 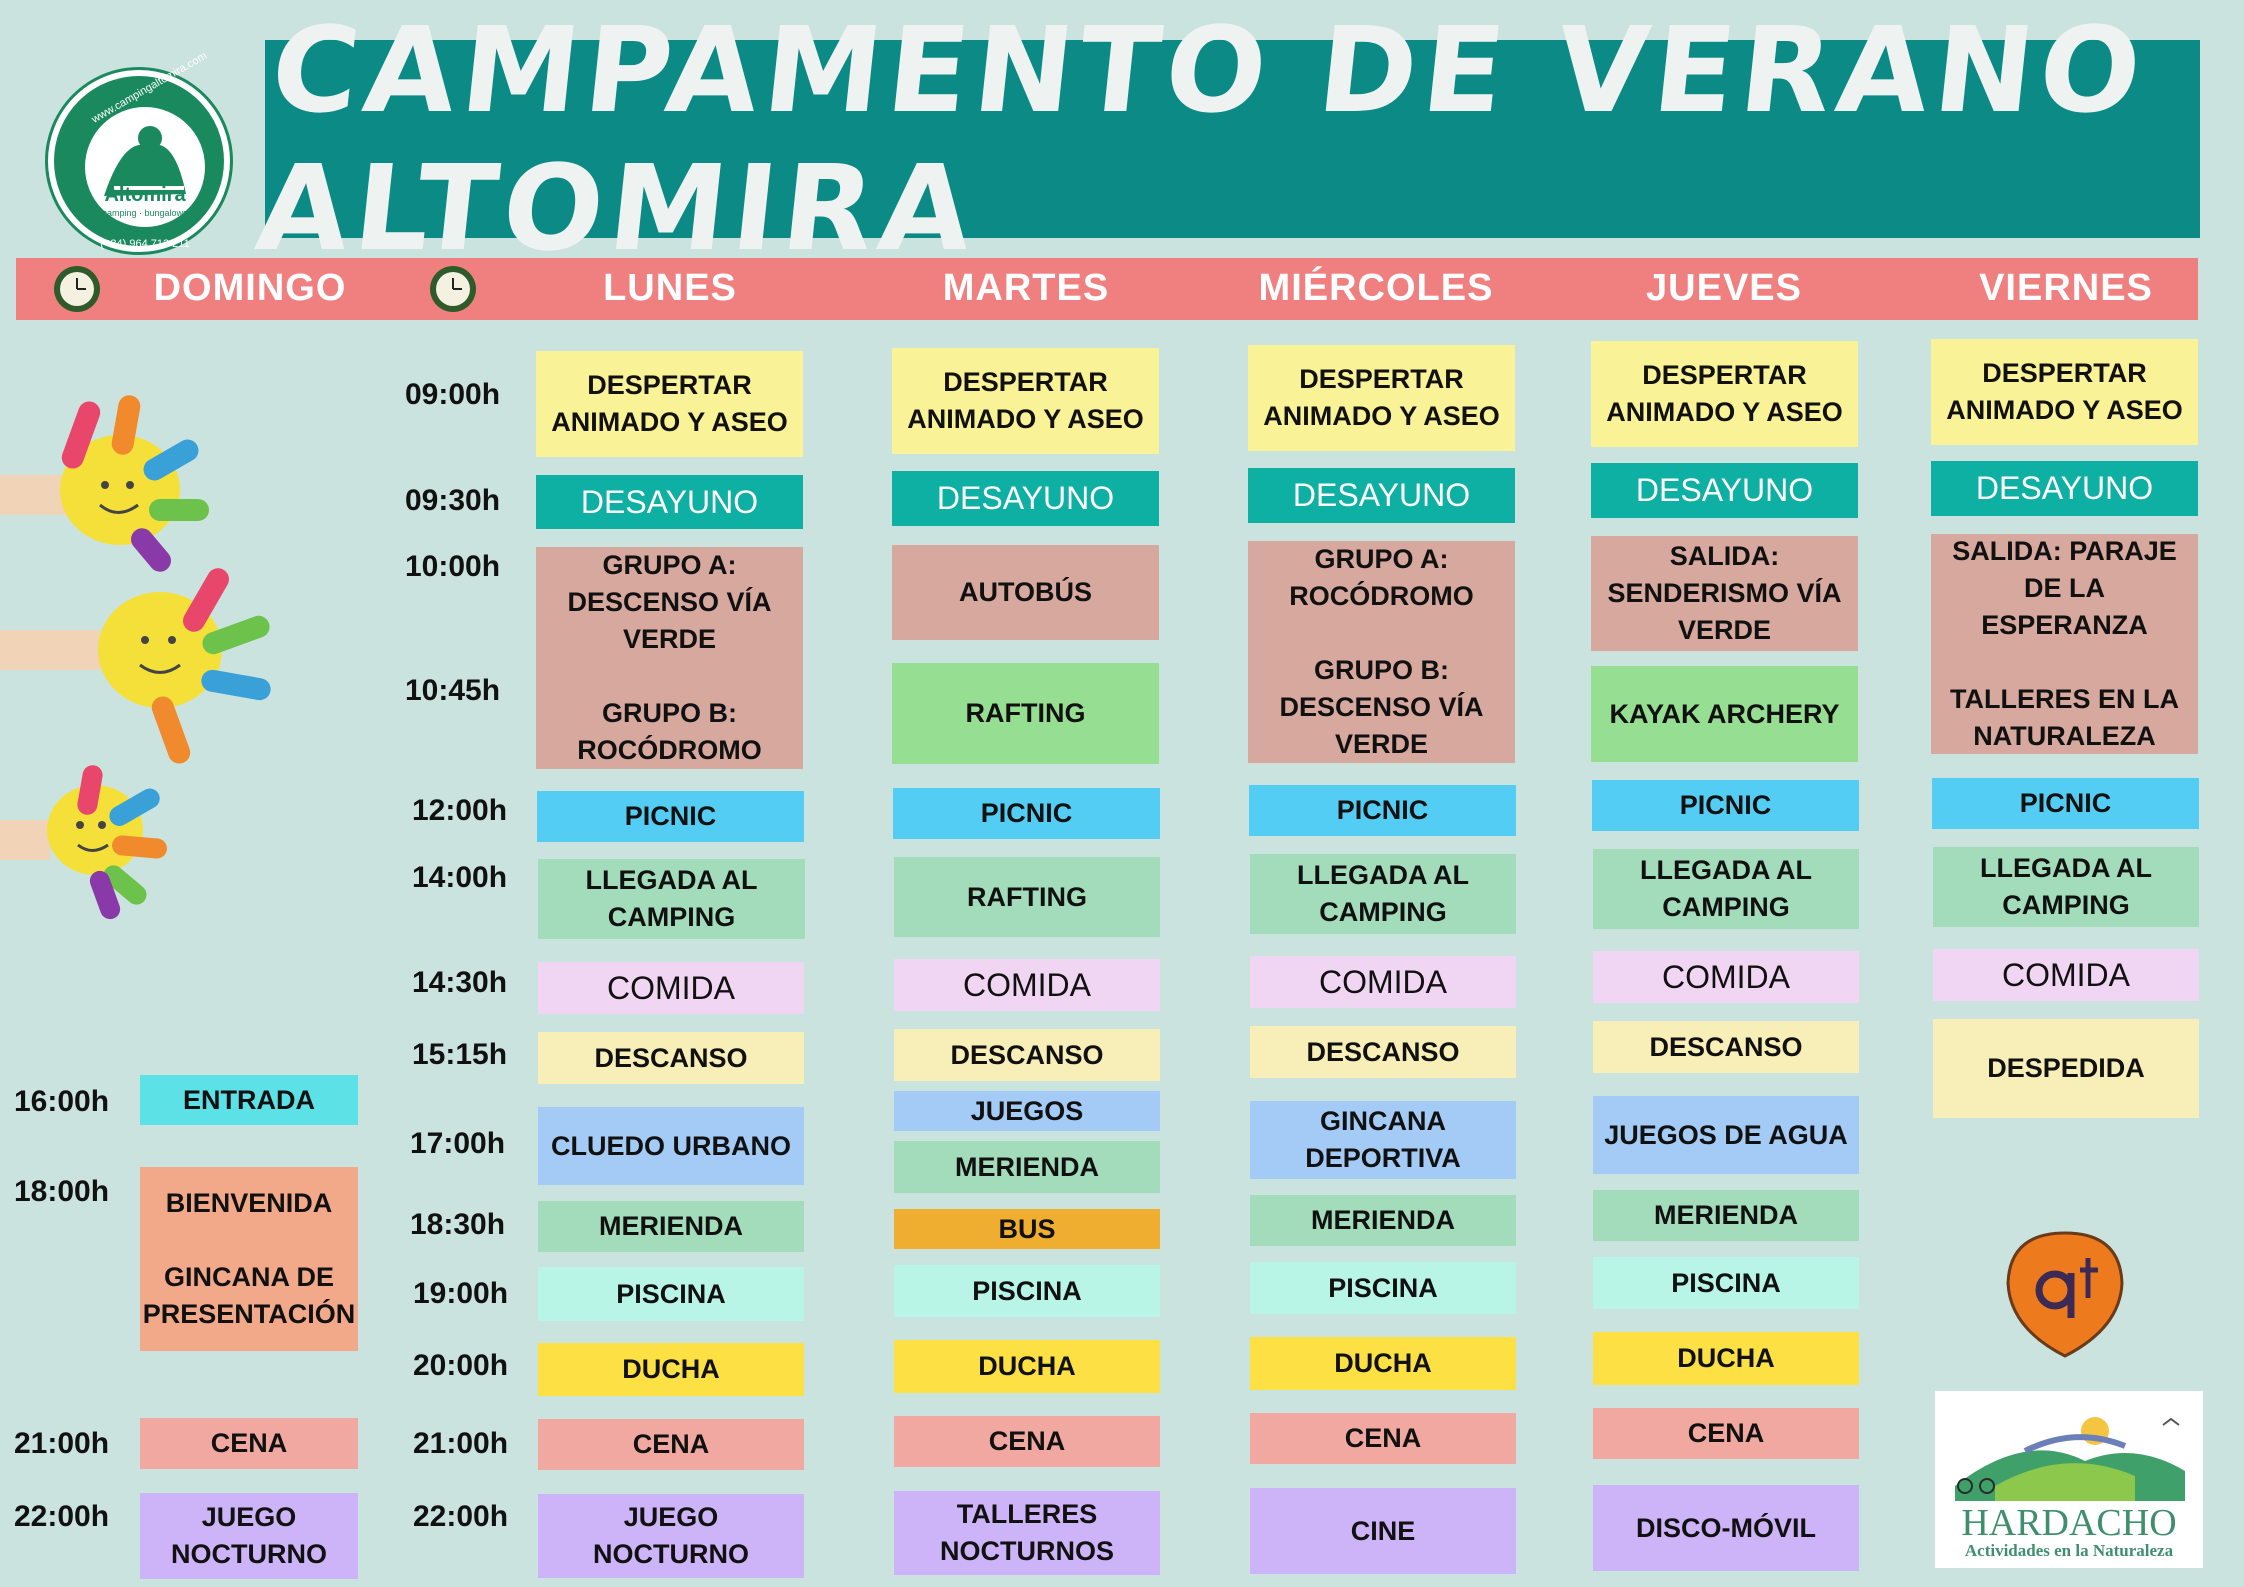 I want to click on activity-block: CINE, so click(x=1383, y=1531).